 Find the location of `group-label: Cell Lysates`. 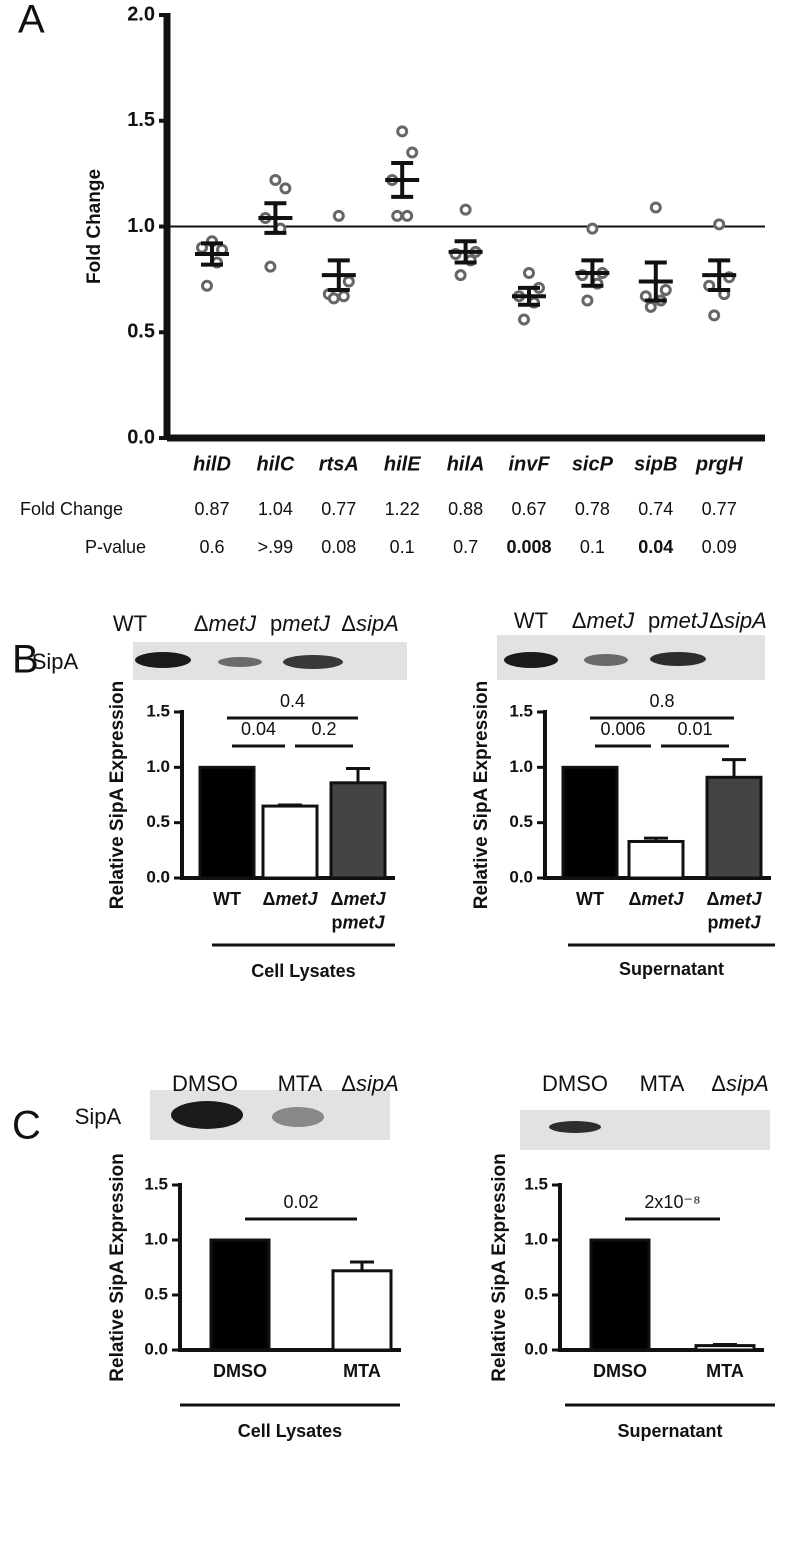

group-label: Cell Lysates is located at coordinates (303, 971).